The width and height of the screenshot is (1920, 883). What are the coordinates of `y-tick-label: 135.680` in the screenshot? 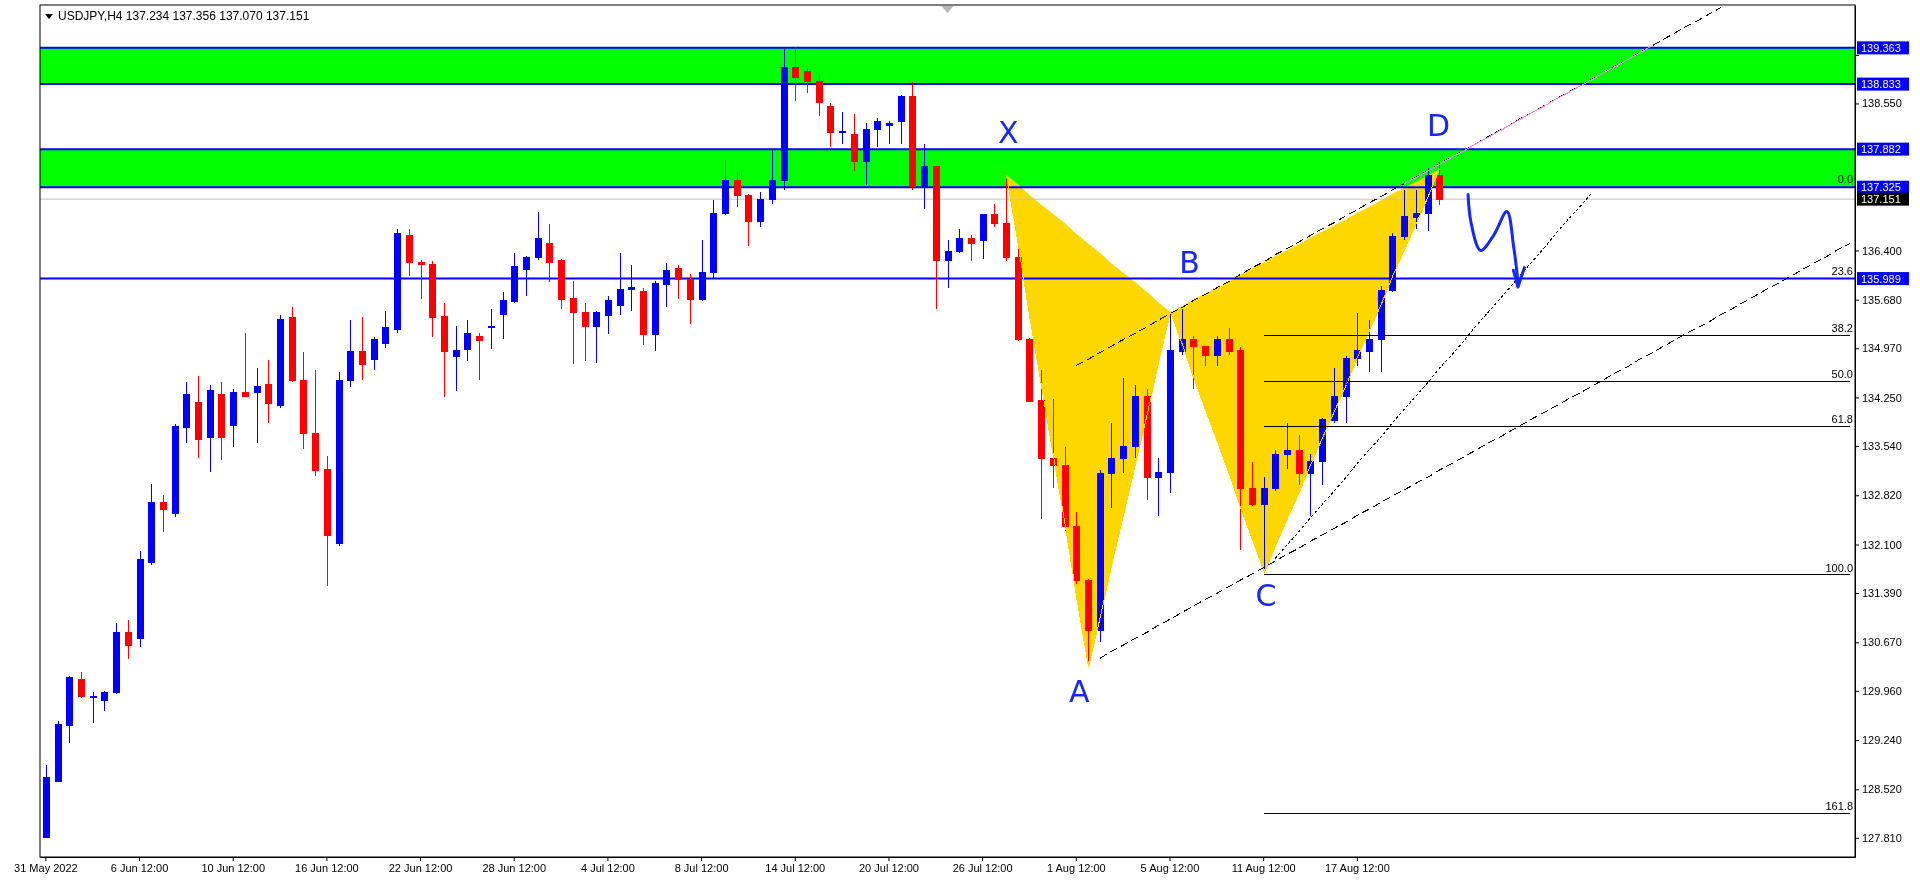 It's located at (1882, 299).